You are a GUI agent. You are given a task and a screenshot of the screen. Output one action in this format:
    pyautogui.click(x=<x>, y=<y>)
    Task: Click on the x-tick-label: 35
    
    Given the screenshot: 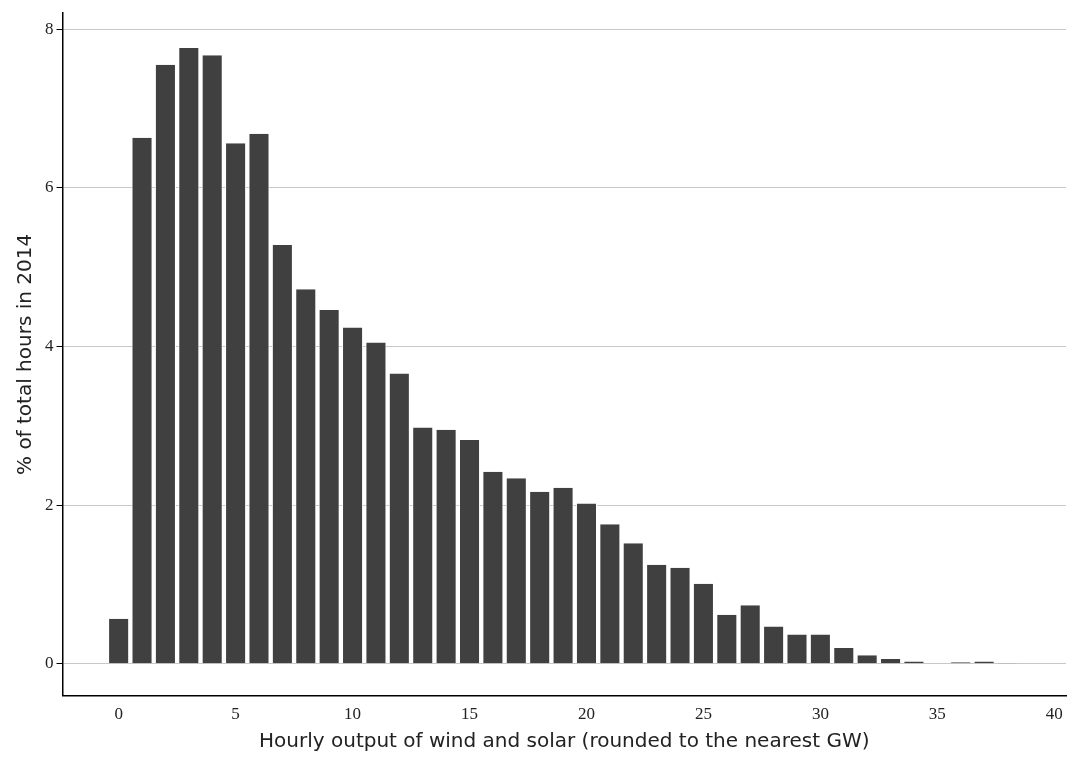 What is the action you would take?
    pyautogui.click(x=937, y=714)
    